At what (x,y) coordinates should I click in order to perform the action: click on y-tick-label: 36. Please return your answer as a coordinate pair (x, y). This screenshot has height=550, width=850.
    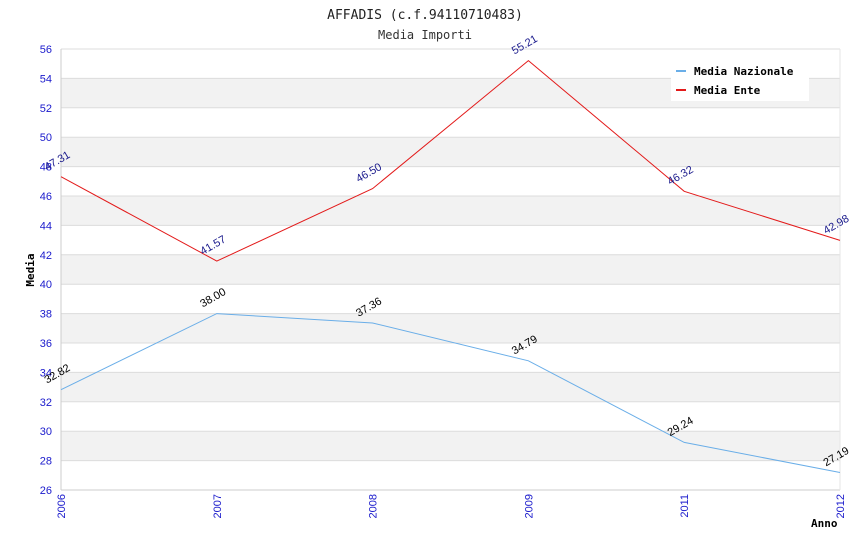
    Looking at the image, I should click on (46, 344).